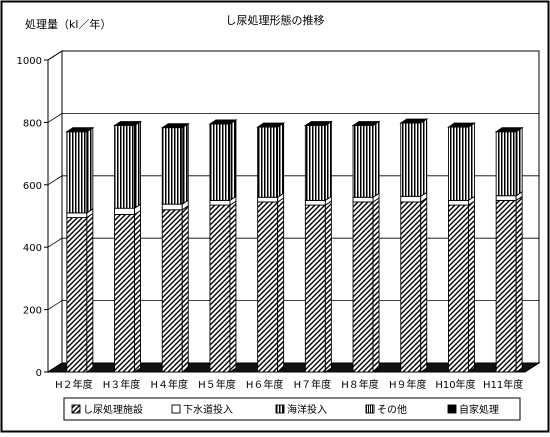 The image size is (550, 437). Describe the element at coordinates (32, 186) in the screenshot. I see `y-tick-label: 600` at that location.